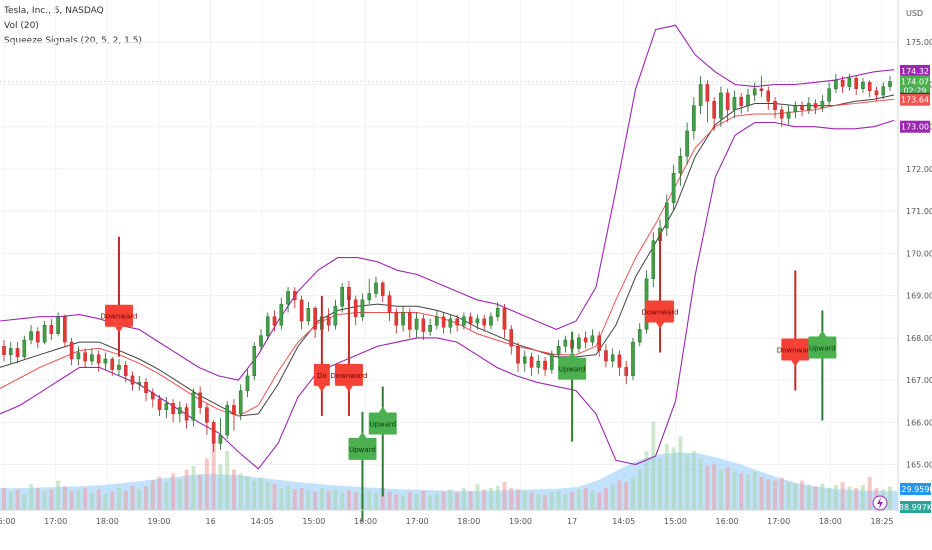  What do you see at coordinates (919, 253) in the screenshot?
I see `price-tick: 170.00` at bounding box center [919, 253].